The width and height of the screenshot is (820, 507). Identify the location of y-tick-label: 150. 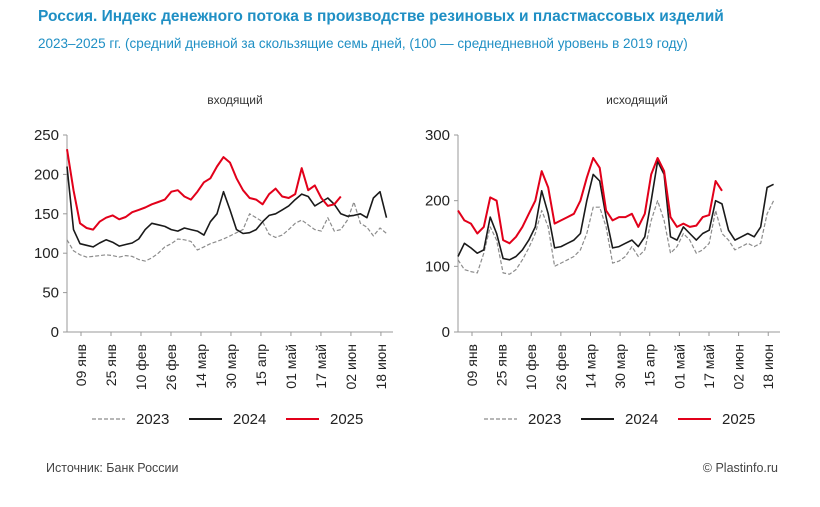
(46, 214).